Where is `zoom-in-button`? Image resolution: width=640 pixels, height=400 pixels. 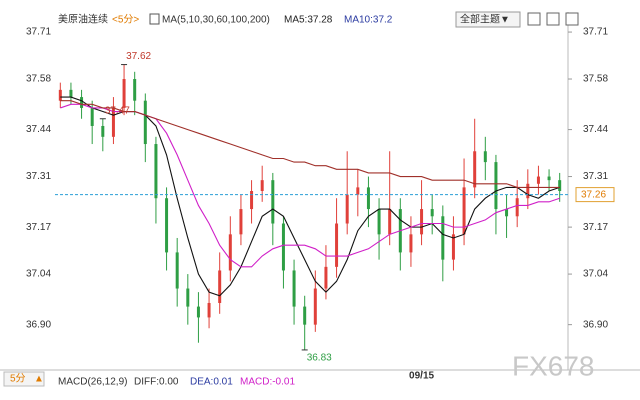
zoom-in-button is located at coordinates (534, 19).